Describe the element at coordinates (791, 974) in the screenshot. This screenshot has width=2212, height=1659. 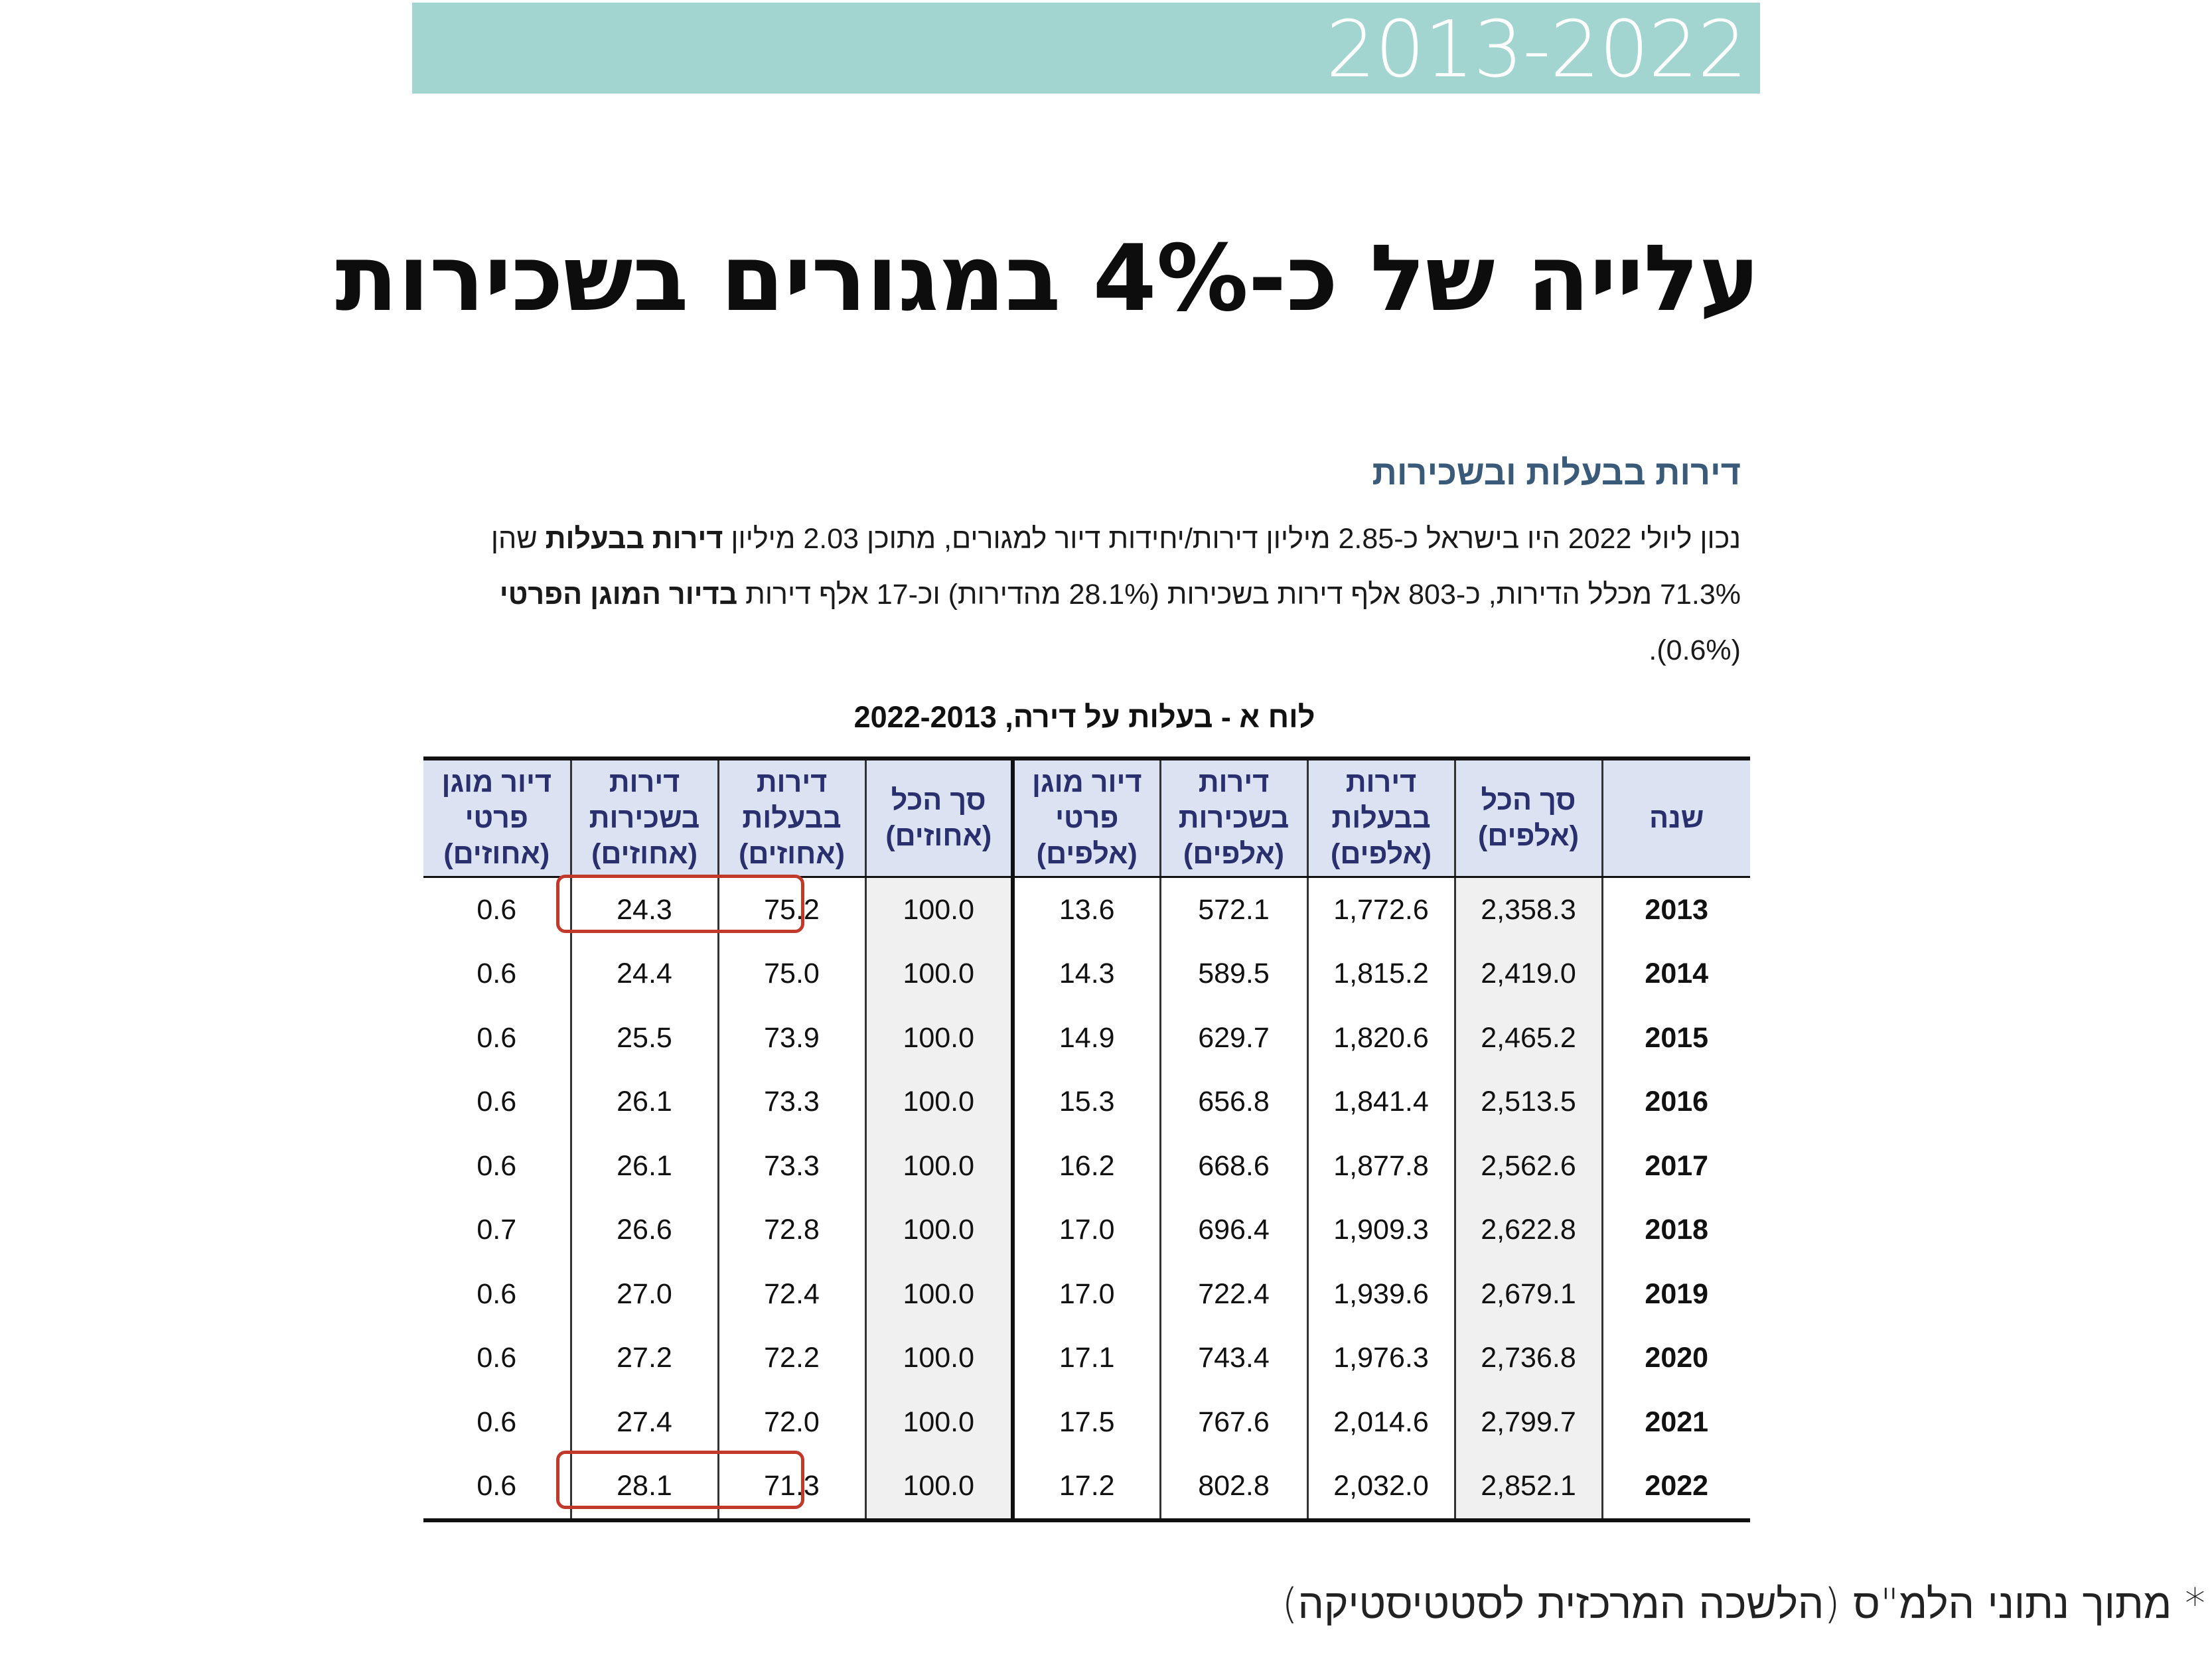
I see `cell-owned-percent: 75.0` at that location.